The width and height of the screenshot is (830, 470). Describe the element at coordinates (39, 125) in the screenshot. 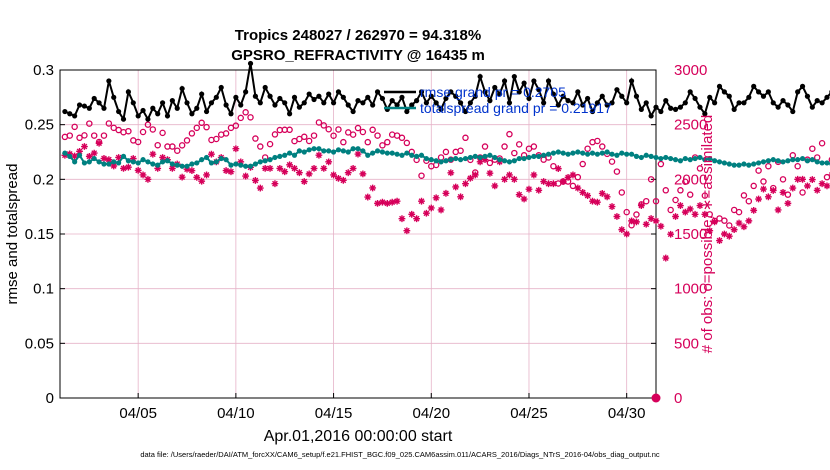

I see `y-tick-label-left: 0.25` at that location.